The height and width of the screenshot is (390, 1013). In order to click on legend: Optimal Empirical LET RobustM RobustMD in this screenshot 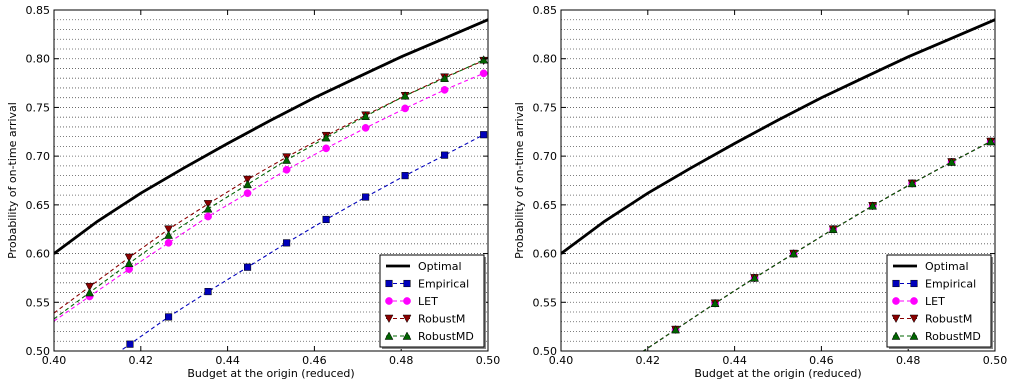, I will do `click(432, 301)`.